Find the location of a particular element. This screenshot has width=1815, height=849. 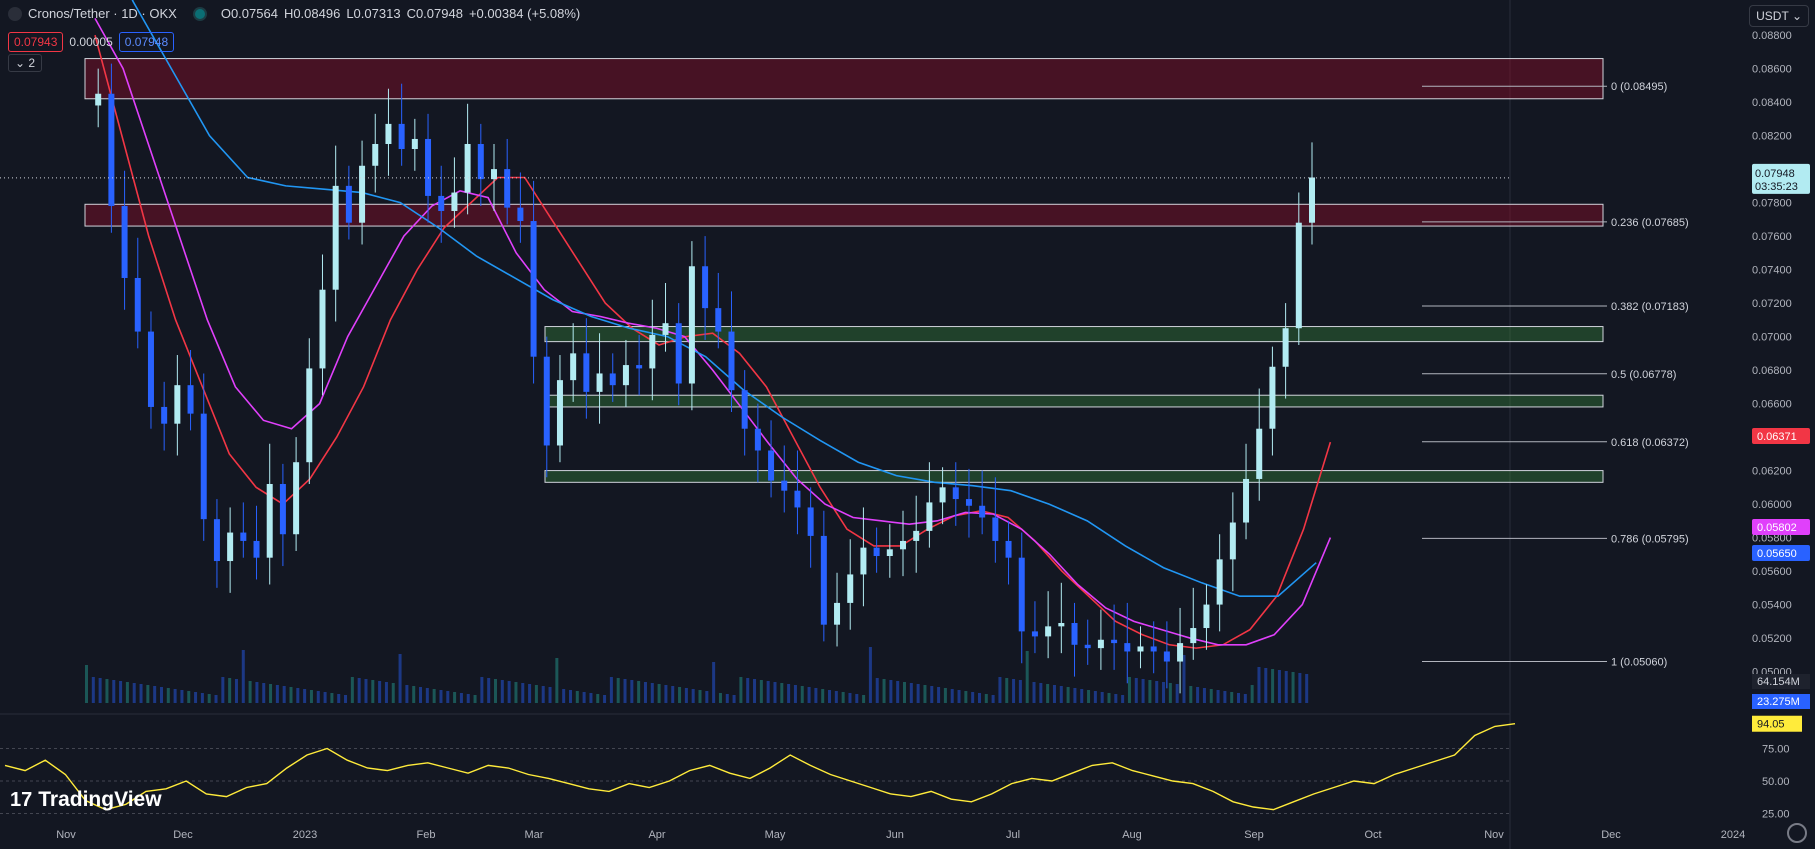

market-status-icon is located at coordinates (199, 13).